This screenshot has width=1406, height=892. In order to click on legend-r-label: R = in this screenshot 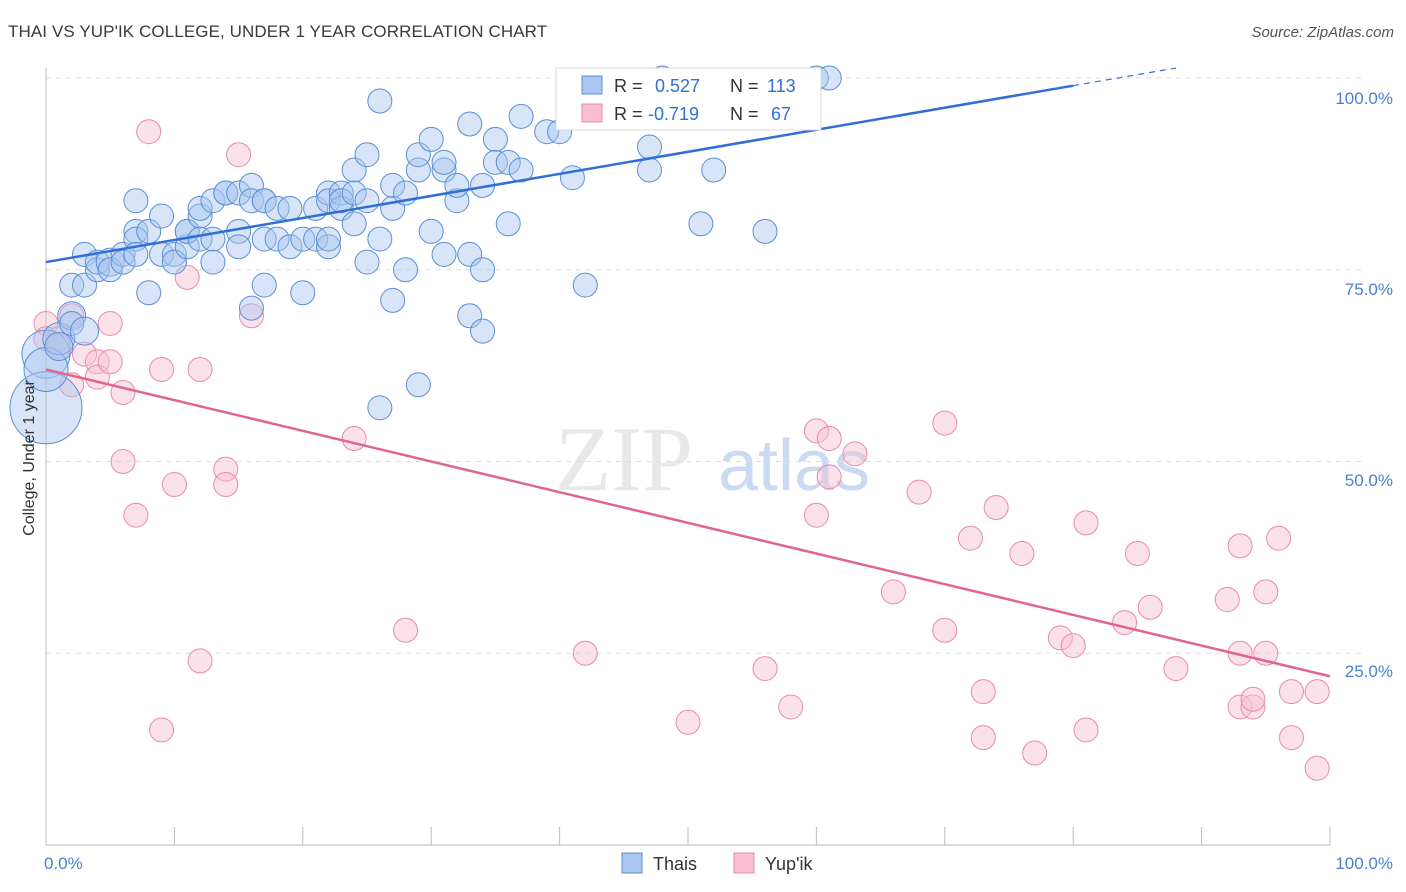, I will do `click(628, 86)`.